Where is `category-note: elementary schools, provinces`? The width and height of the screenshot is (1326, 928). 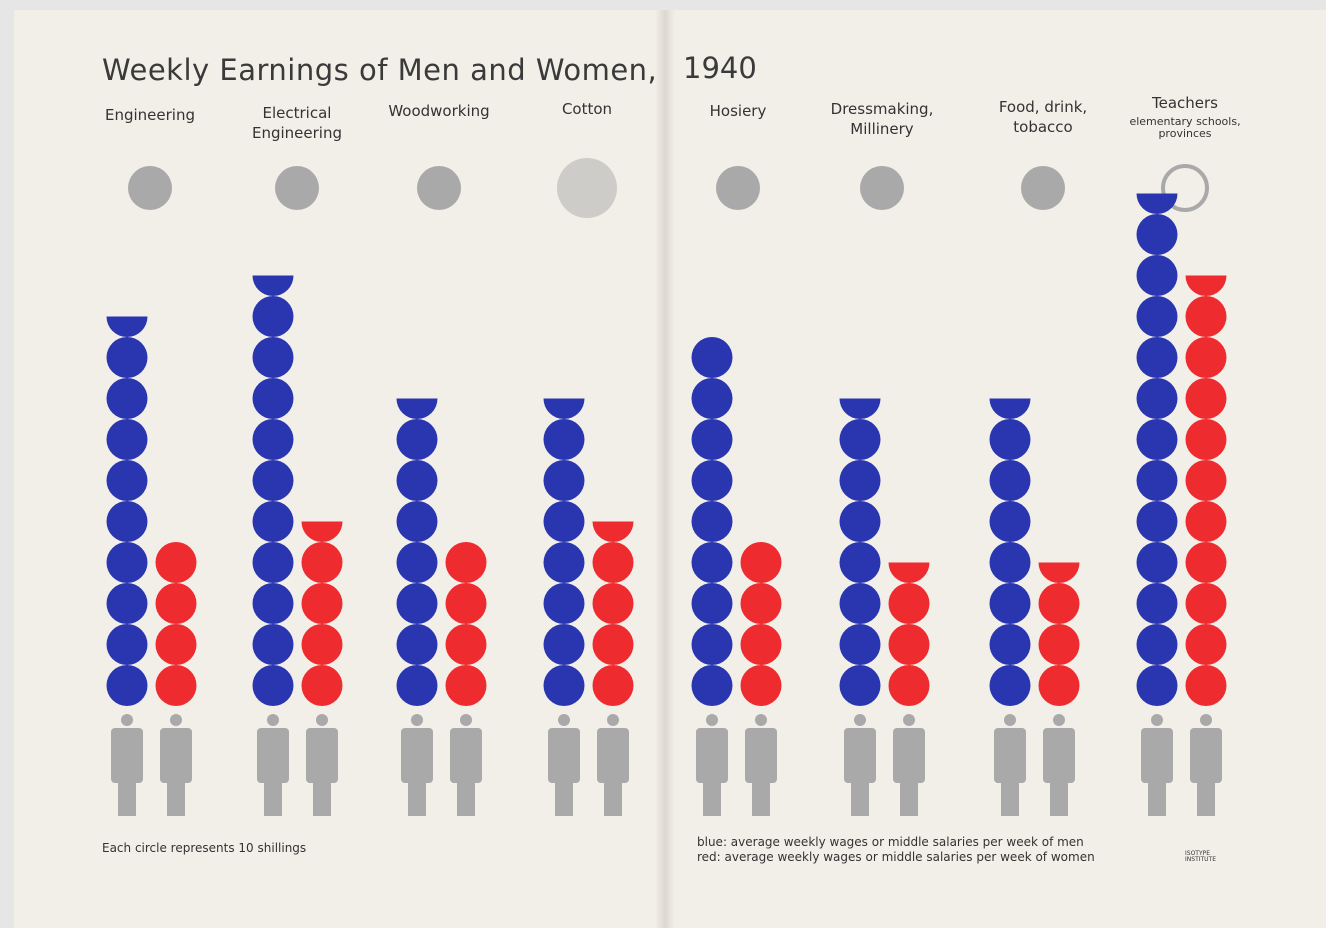 category-note: elementary schools, provinces is located at coordinates (1185, 128).